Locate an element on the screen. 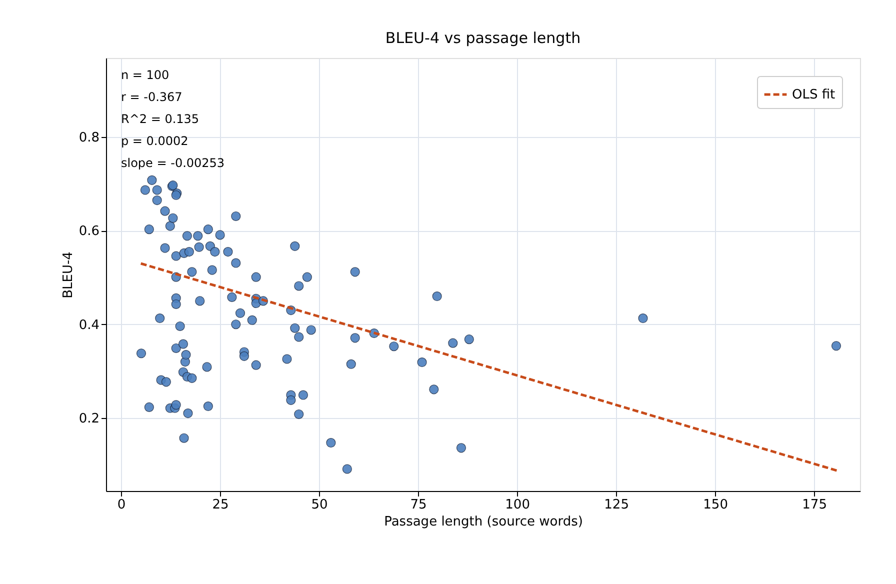 This screenshot has width=896, height=584. y-tick-label: 0.6 is located at coordinates (89, 232).